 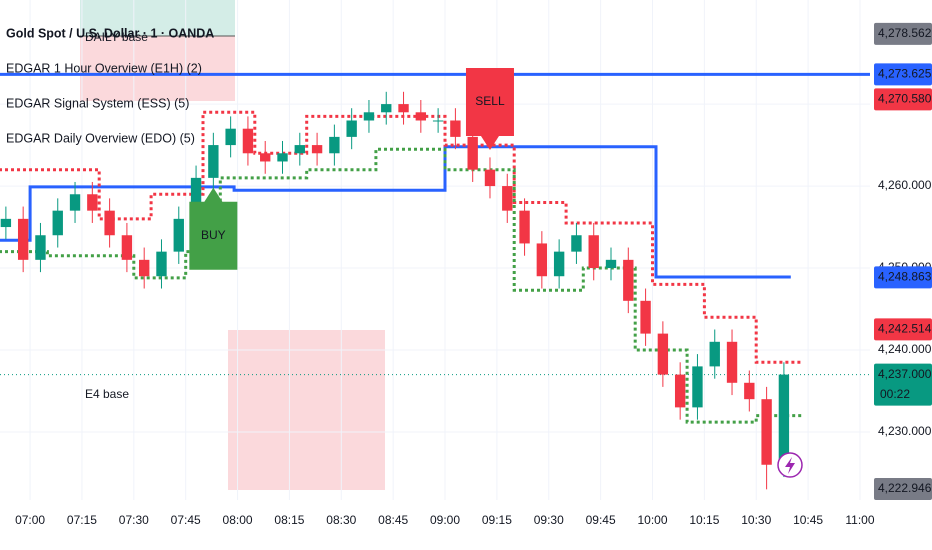 I want to click on x-tick-label: 10:45, so click(x=808, y=520).